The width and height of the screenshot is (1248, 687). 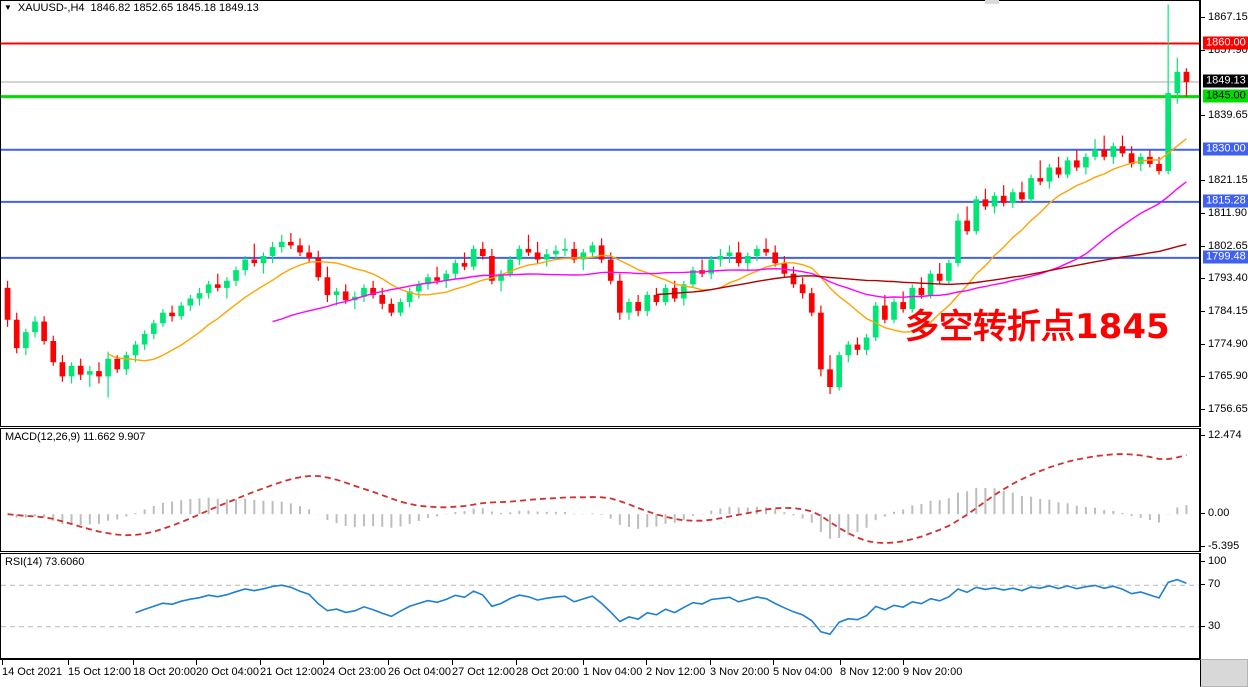 What do you see at coordinates (483, 669) in the screenshot?
I see `time-label: 27 Oct 12:00` at bounding box center [483, 669].